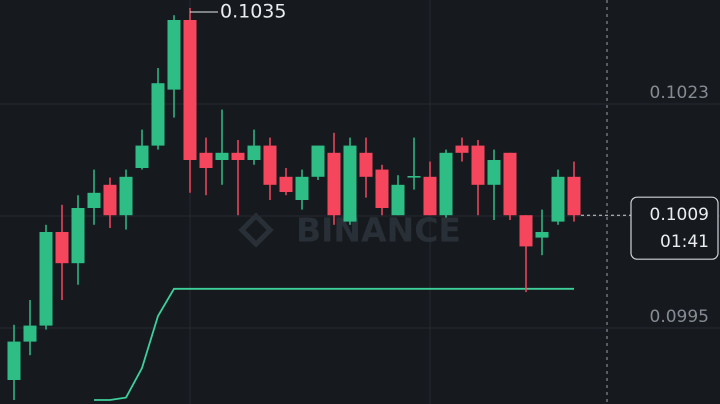 This screenshot has height=404, width=720. What do you see at coordinates (679, 93) in the screenshot?
I see `y-tick-label: 0.1023` at bounding box center [679, 93].